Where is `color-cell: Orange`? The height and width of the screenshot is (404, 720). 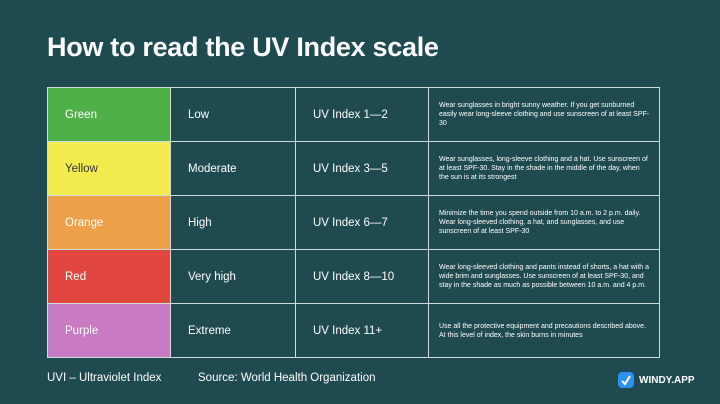
color-cell: Orange is located at coordinates (109, 222).